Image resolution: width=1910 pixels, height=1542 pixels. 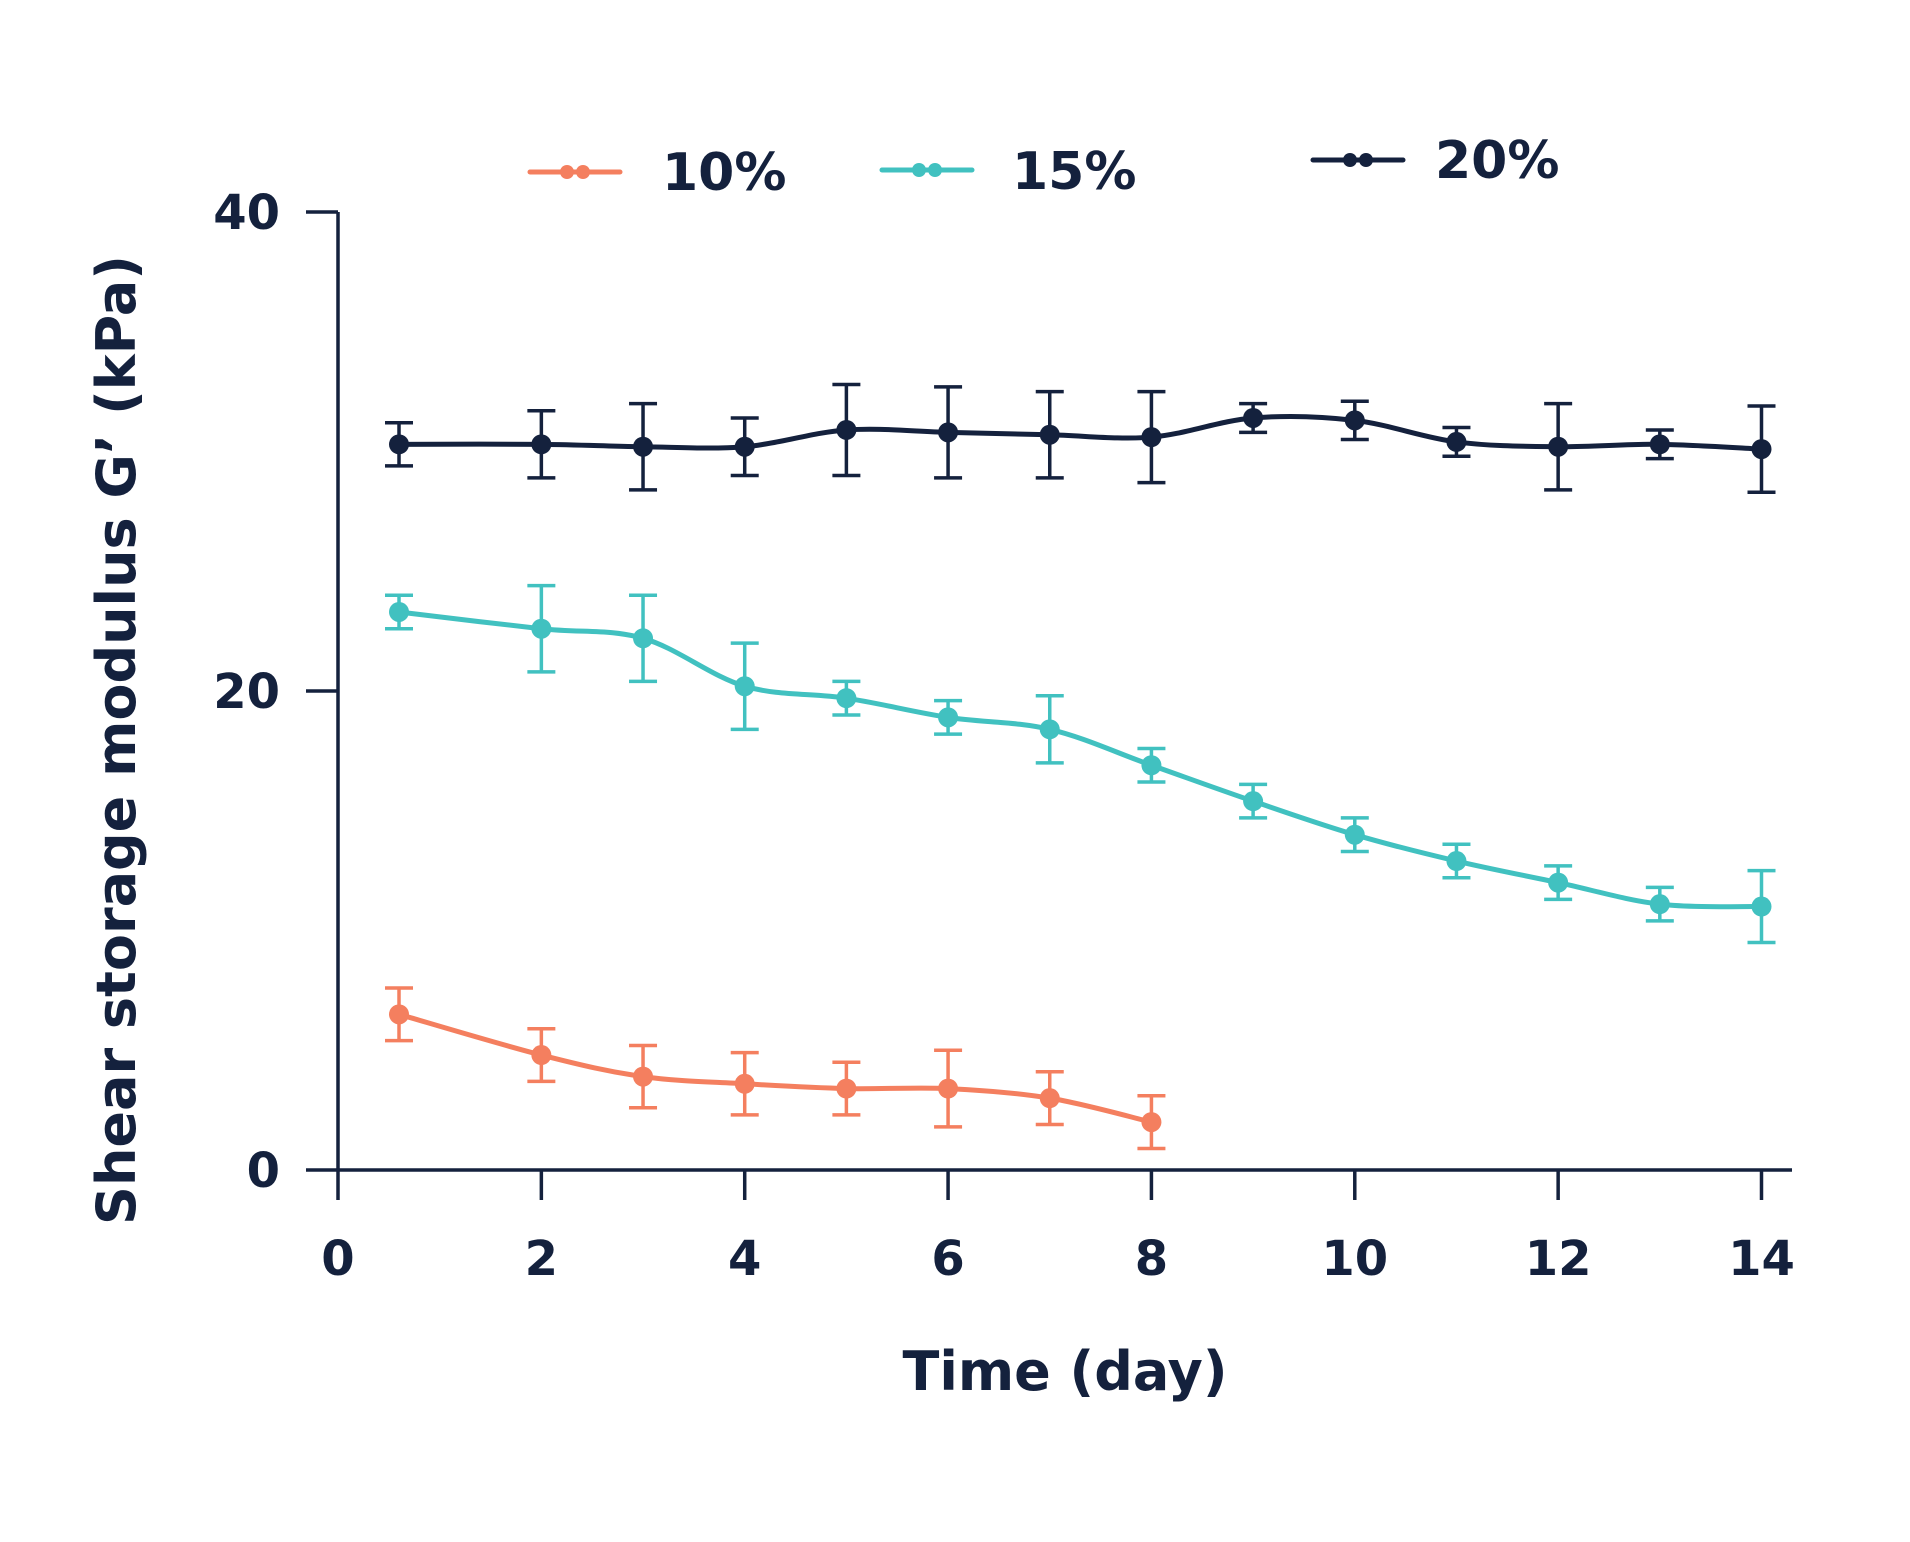 What do you see at coordinates (656, 173) in the screenshot?
I see `legend-item: 10%` at bounding box center [656, 173].